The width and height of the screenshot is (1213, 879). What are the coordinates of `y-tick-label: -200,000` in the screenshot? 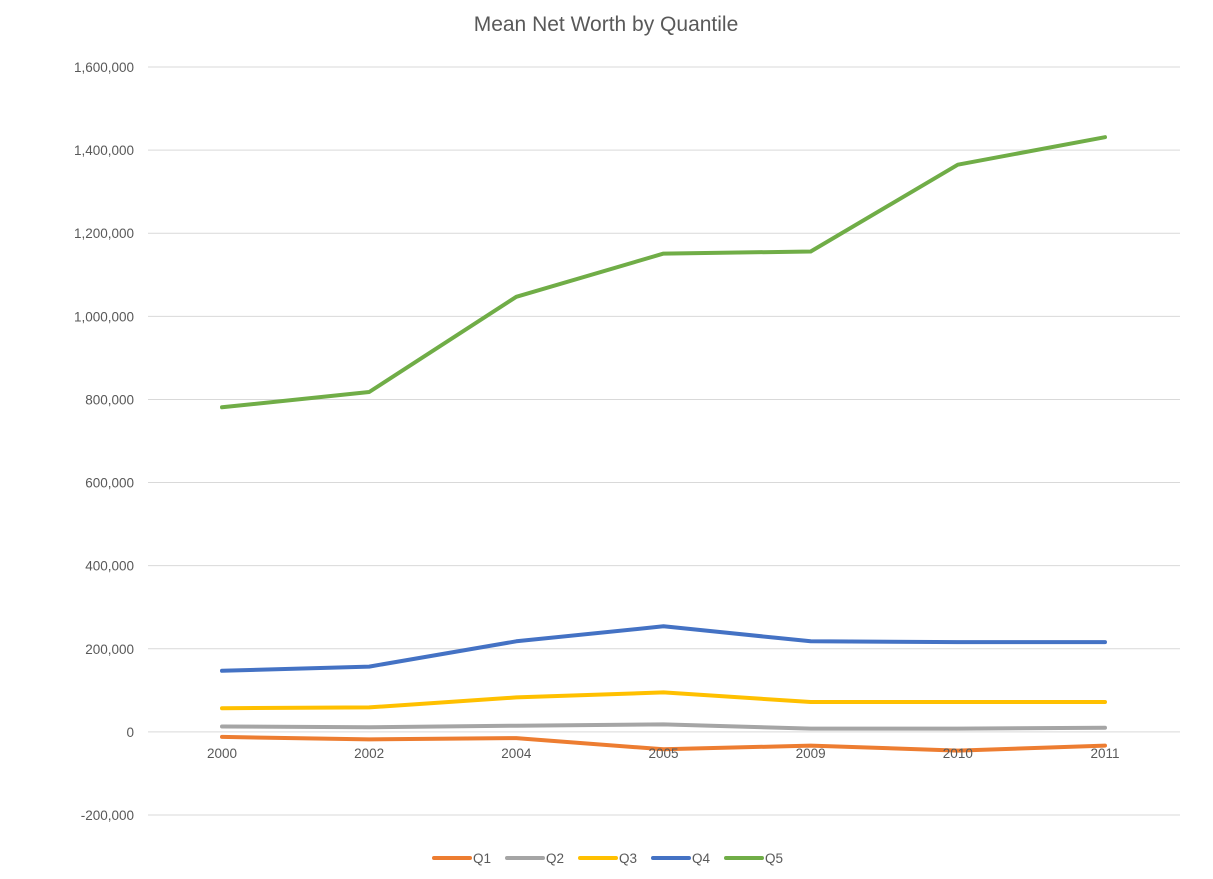 It's located at (107, 815).